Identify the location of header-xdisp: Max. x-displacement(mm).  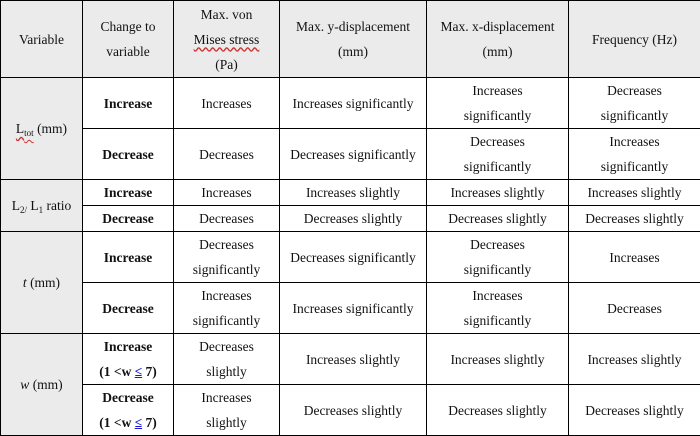
(498, 39).